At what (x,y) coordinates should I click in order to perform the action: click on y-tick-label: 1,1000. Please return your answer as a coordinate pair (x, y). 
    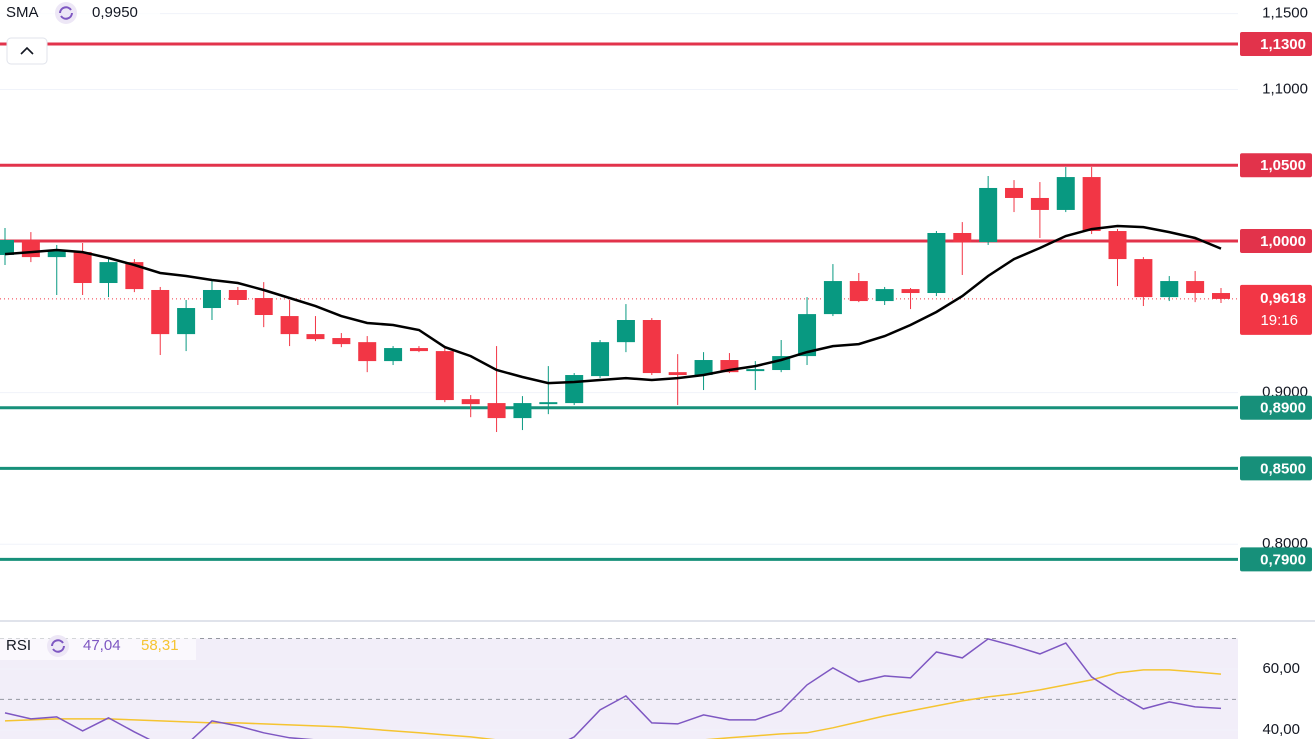
    Looking at the image, I should click on (1285, 88).